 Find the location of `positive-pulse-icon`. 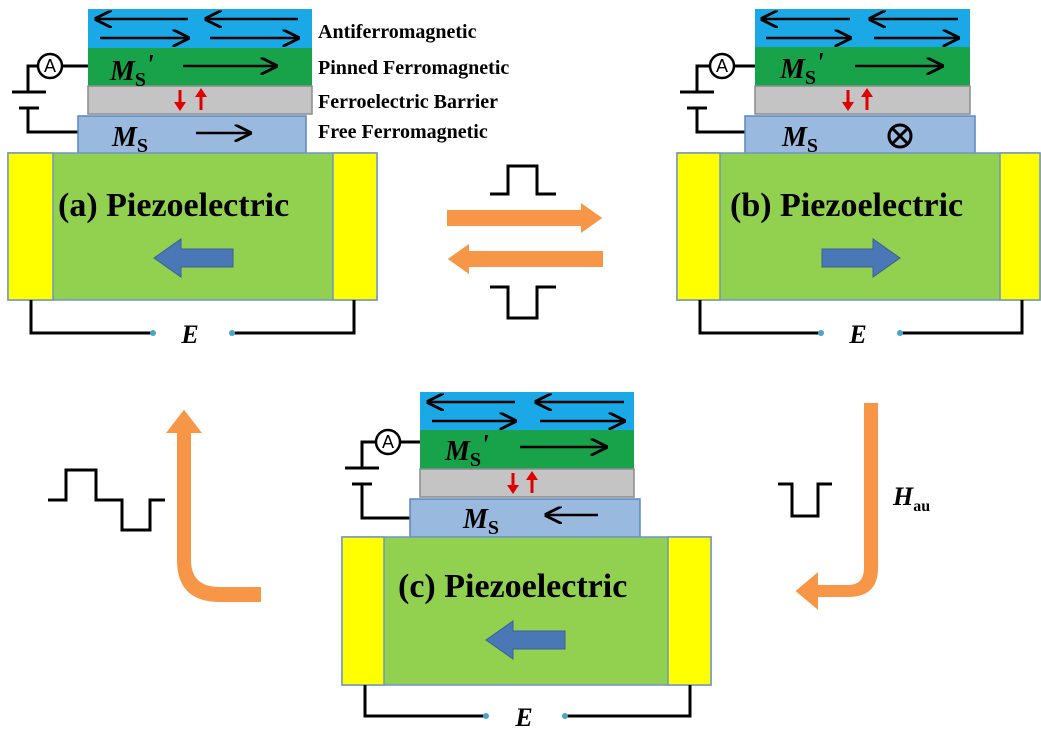

positive-pulse-icon is located at coordinates (523, 180).